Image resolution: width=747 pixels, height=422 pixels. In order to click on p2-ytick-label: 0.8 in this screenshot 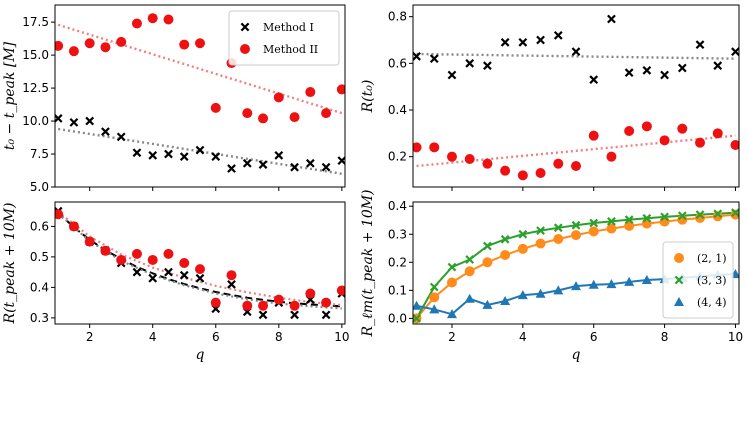, I will do `click(397, 17)`.